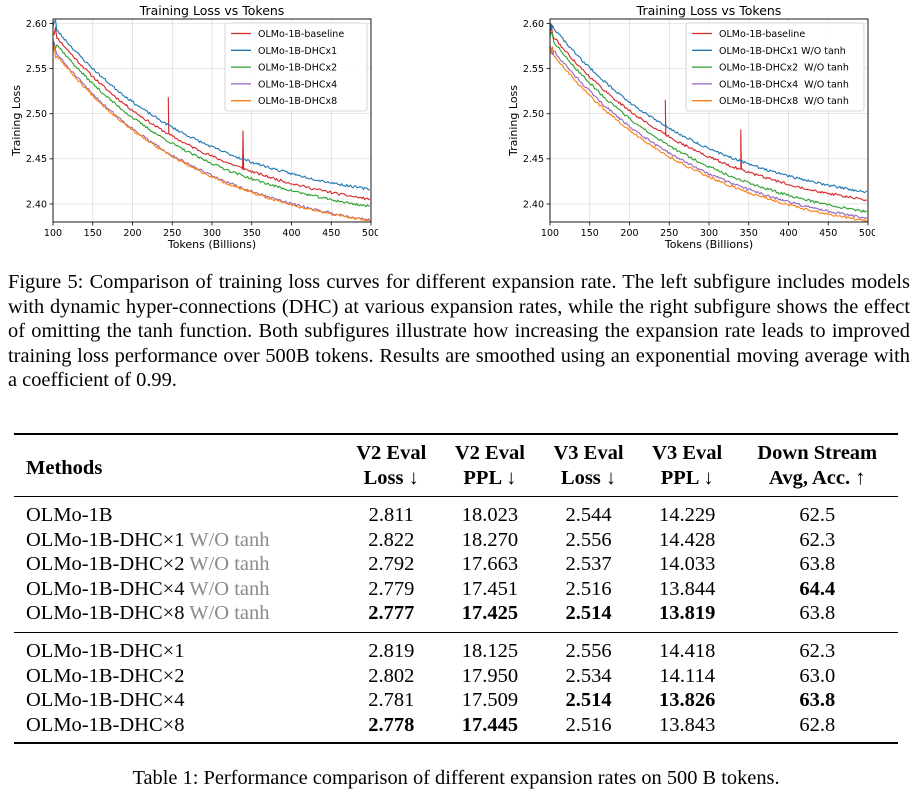  I want to click on method-cell: OLMo-1B-DHC×1 W/O tanh, so click(178, 540).